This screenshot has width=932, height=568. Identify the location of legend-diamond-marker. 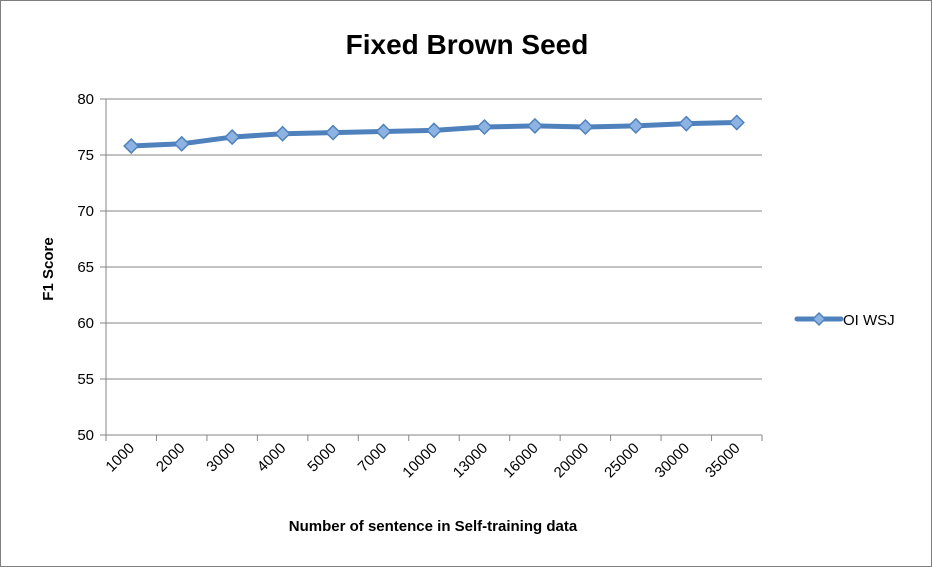
(819, 319).